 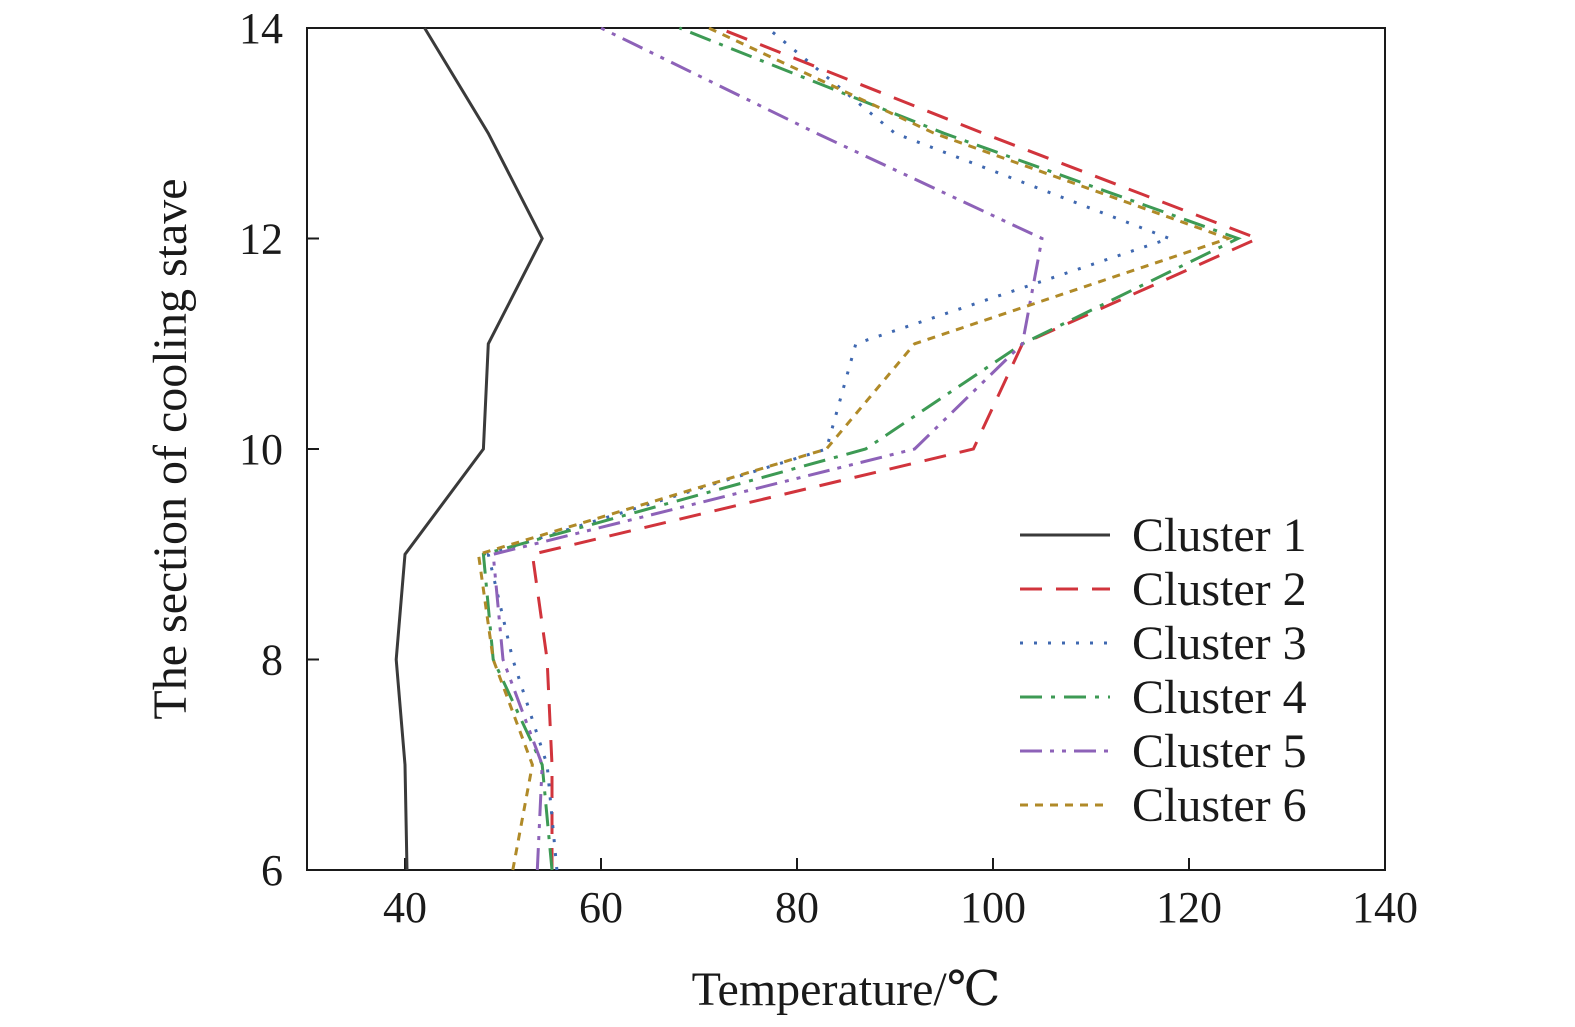 What do you see at coordinates (261, 28) in the screenshot?
I see `y-tick-label: 14` at bounding box center [261, 28].